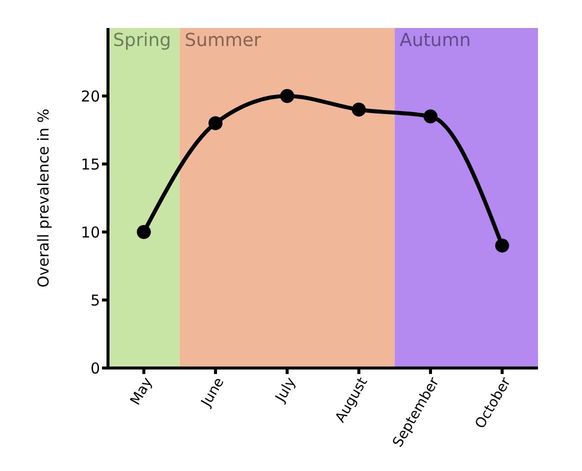 The height and width of the screenshot is (471, 582). What do you see at coordinates (95, 300) in the screenshot?
I see `y-tick-label: 5` at bounding box center [95, 300].